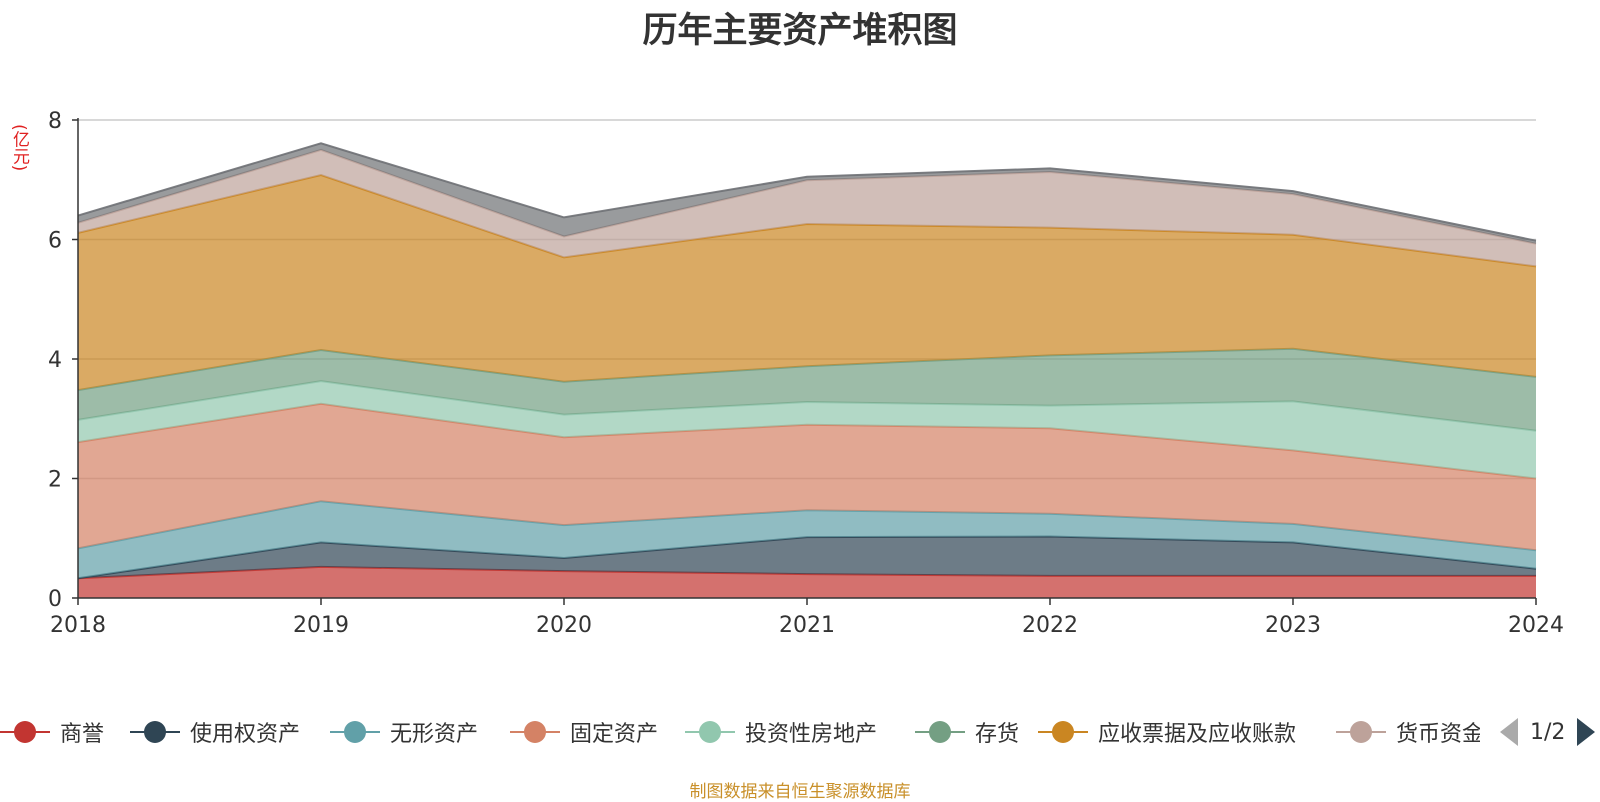  I want to click on legend-item: 投资性房地产, so click(781, 732).